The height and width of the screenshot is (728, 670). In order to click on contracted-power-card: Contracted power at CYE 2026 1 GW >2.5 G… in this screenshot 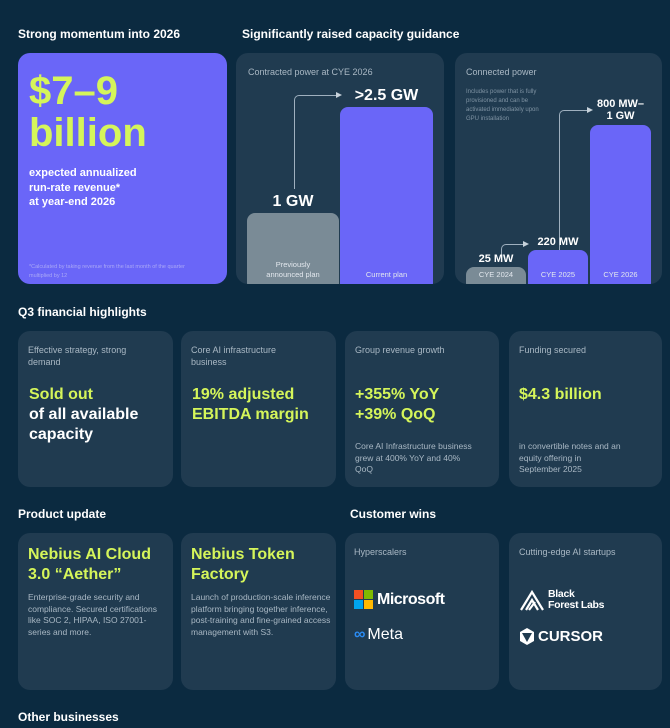, I will do `click(340, 168)`.